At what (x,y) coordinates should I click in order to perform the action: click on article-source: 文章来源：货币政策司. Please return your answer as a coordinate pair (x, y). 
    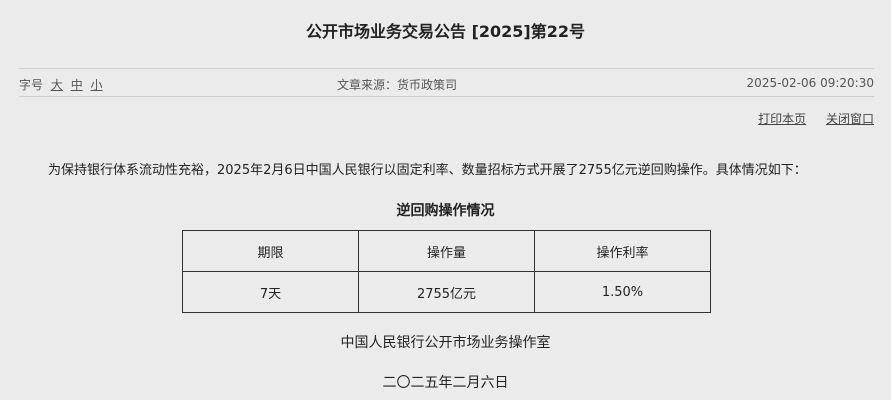
    Looking at the image, I should click on (397, 85).